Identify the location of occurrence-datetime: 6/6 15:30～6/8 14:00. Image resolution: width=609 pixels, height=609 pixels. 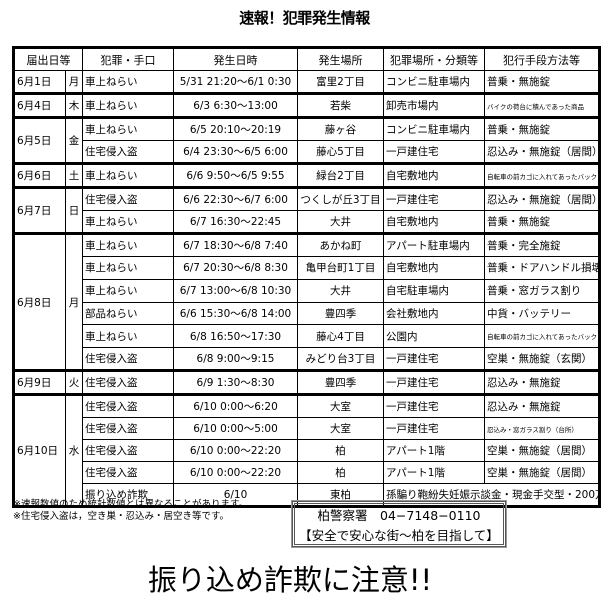
(235, 313).